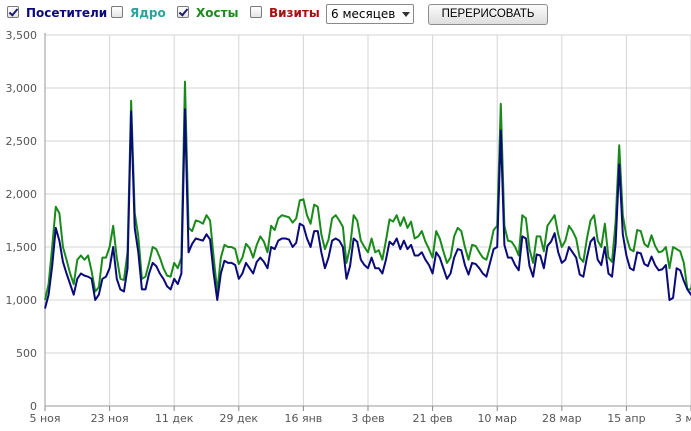  Describe the element at coordinates (488, 14) in the screenshot. I see `redraw-button: ПЕРЕРИСОВАТЬ` at that location.